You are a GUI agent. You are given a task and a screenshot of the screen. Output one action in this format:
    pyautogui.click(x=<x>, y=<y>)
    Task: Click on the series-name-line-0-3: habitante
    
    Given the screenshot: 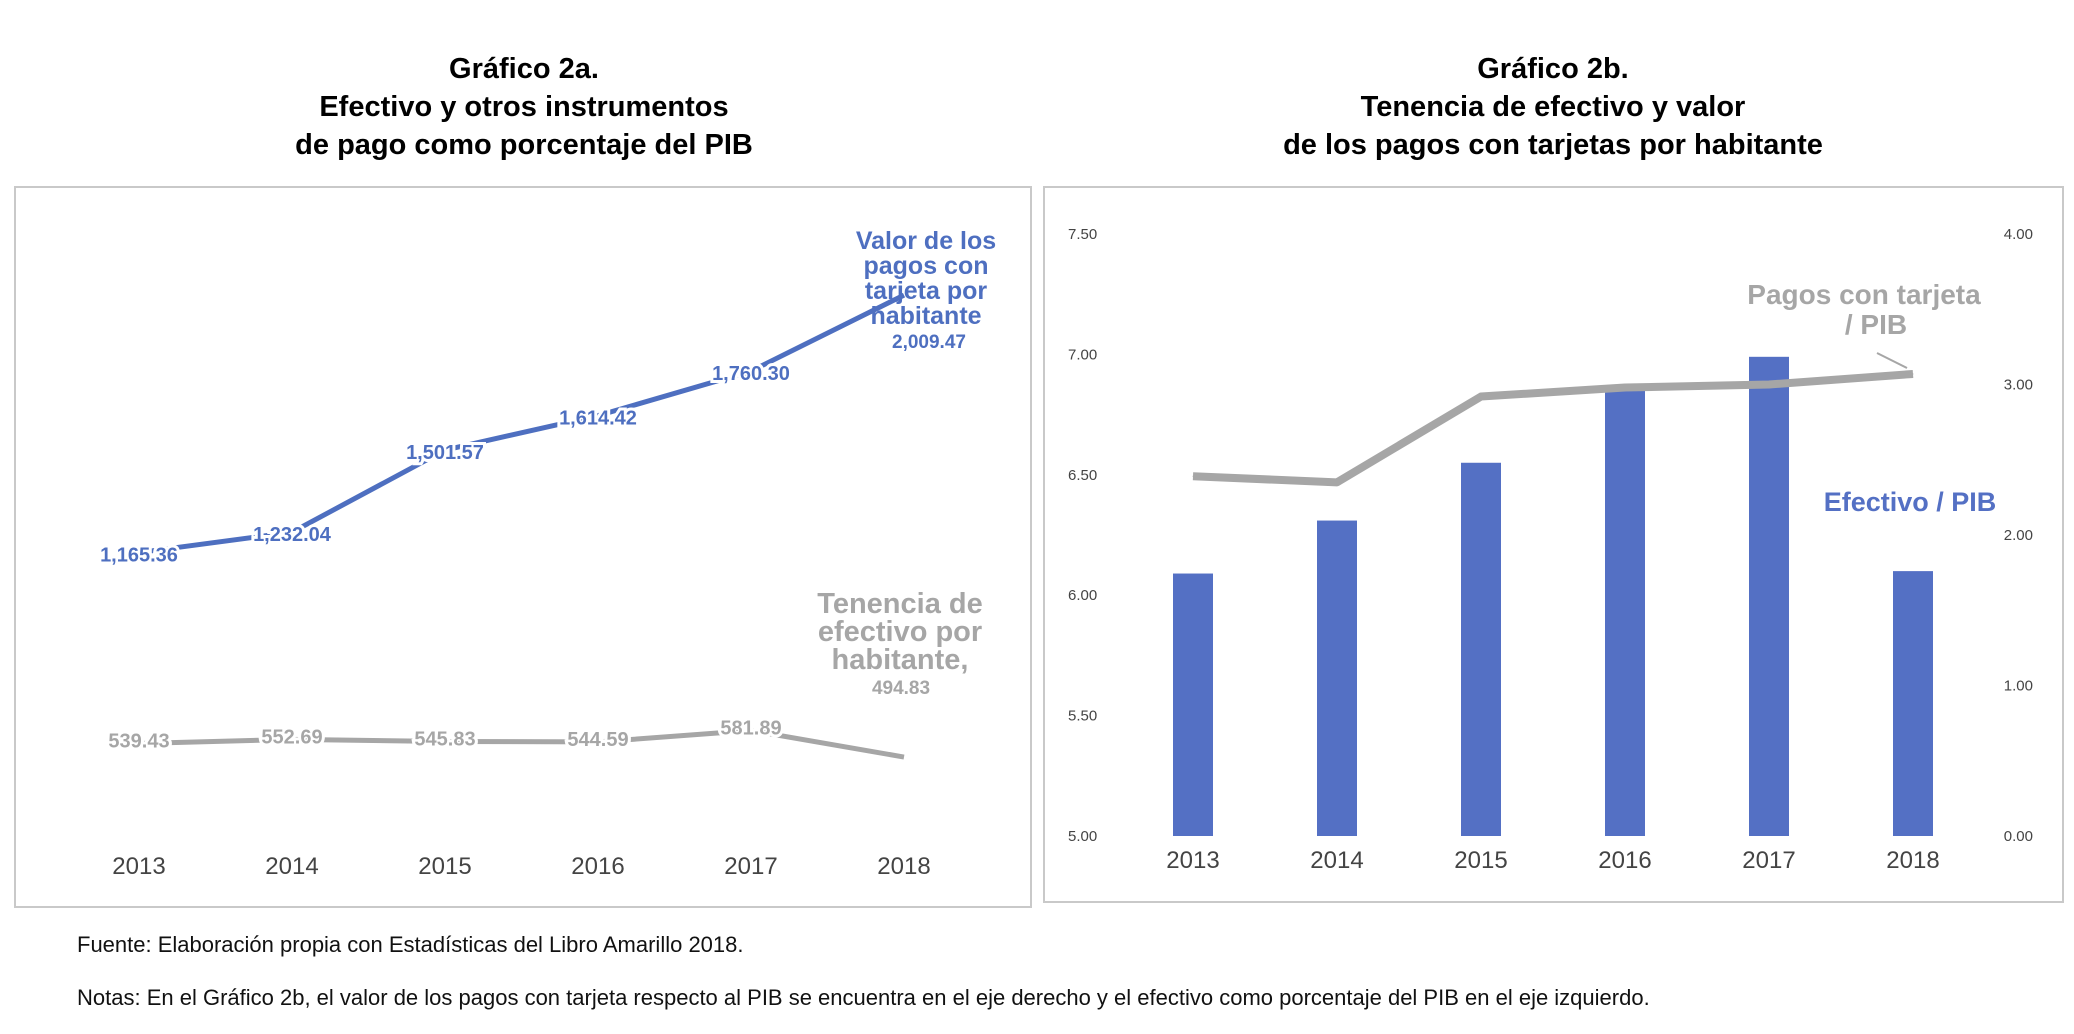 What is the action you would take?
    pyautogui.click(x=925, y=316)
    